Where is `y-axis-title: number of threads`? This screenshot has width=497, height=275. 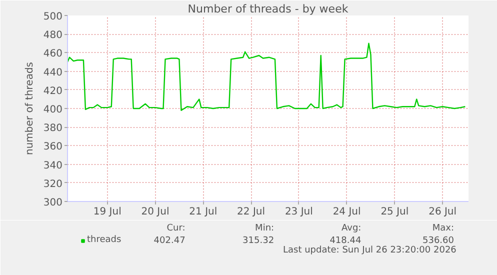 y-axis-title: number of threads is located at coordinates (30, 109).